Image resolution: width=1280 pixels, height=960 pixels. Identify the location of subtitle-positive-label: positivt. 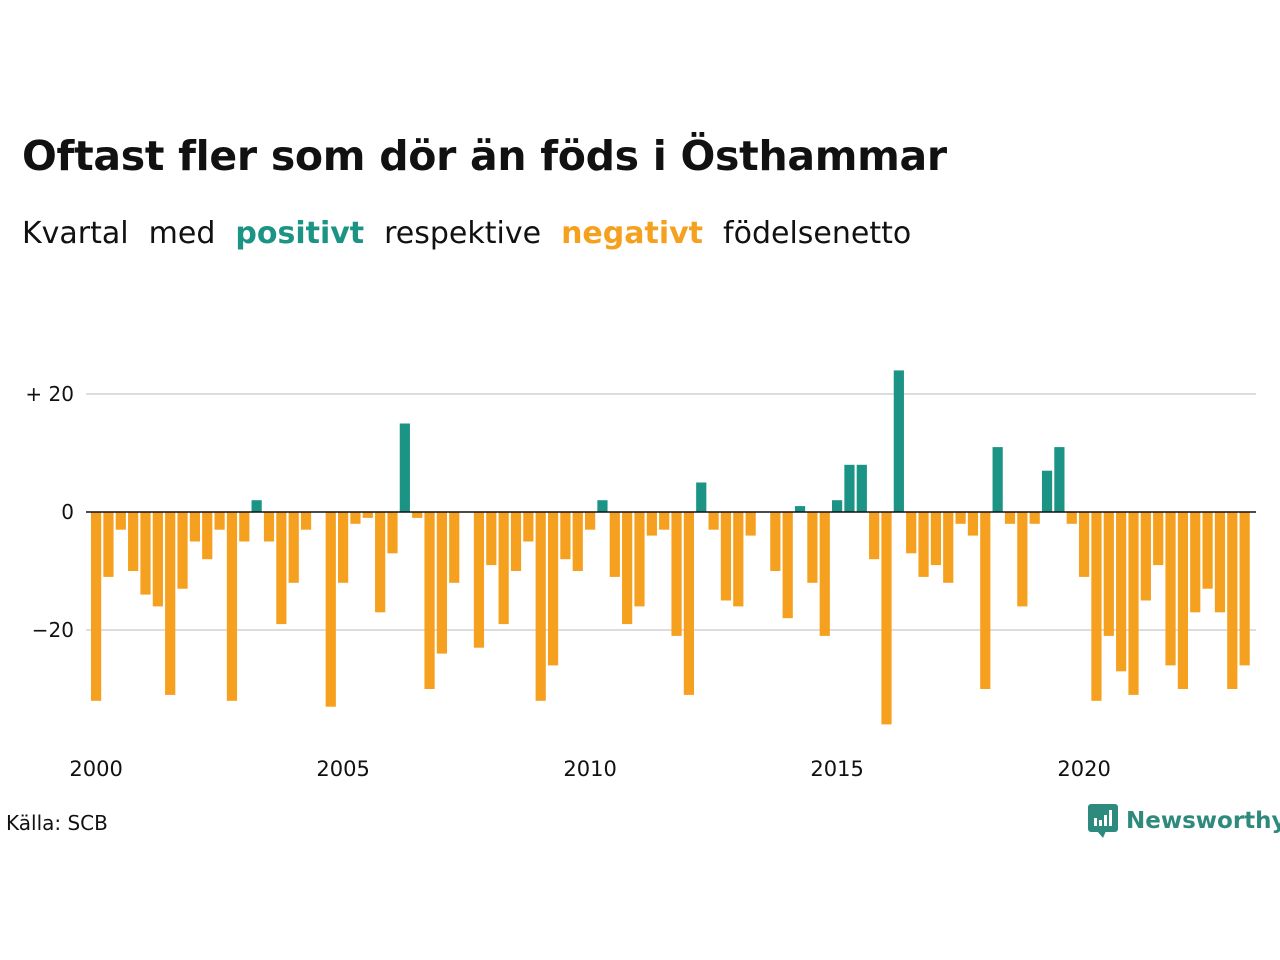
(300, 233).